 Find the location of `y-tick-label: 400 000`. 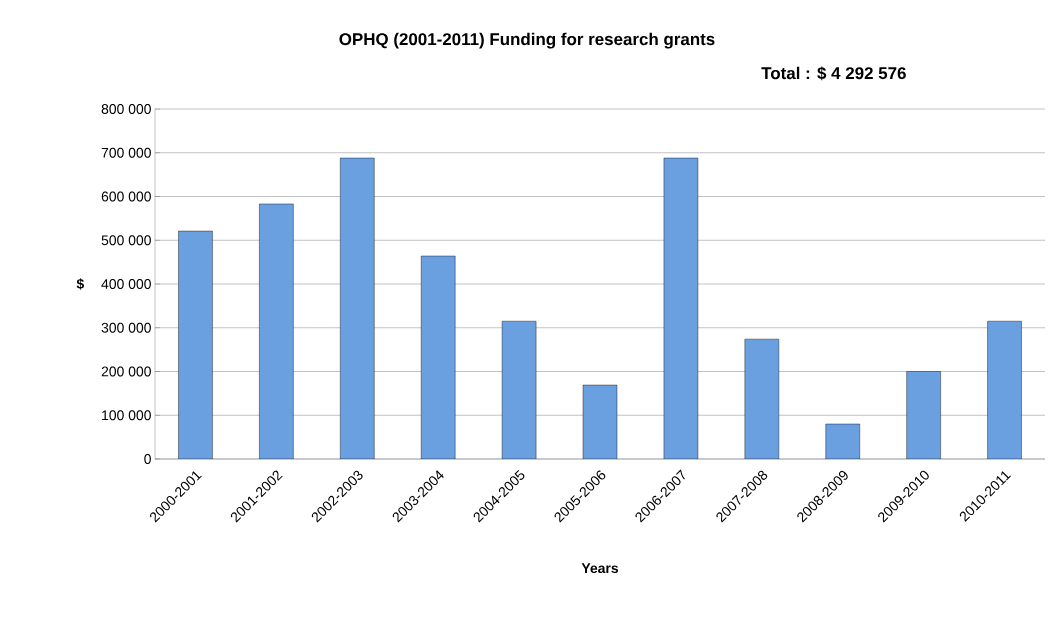

y-tick-label: 400 000 is located at coordinates (126, 284).